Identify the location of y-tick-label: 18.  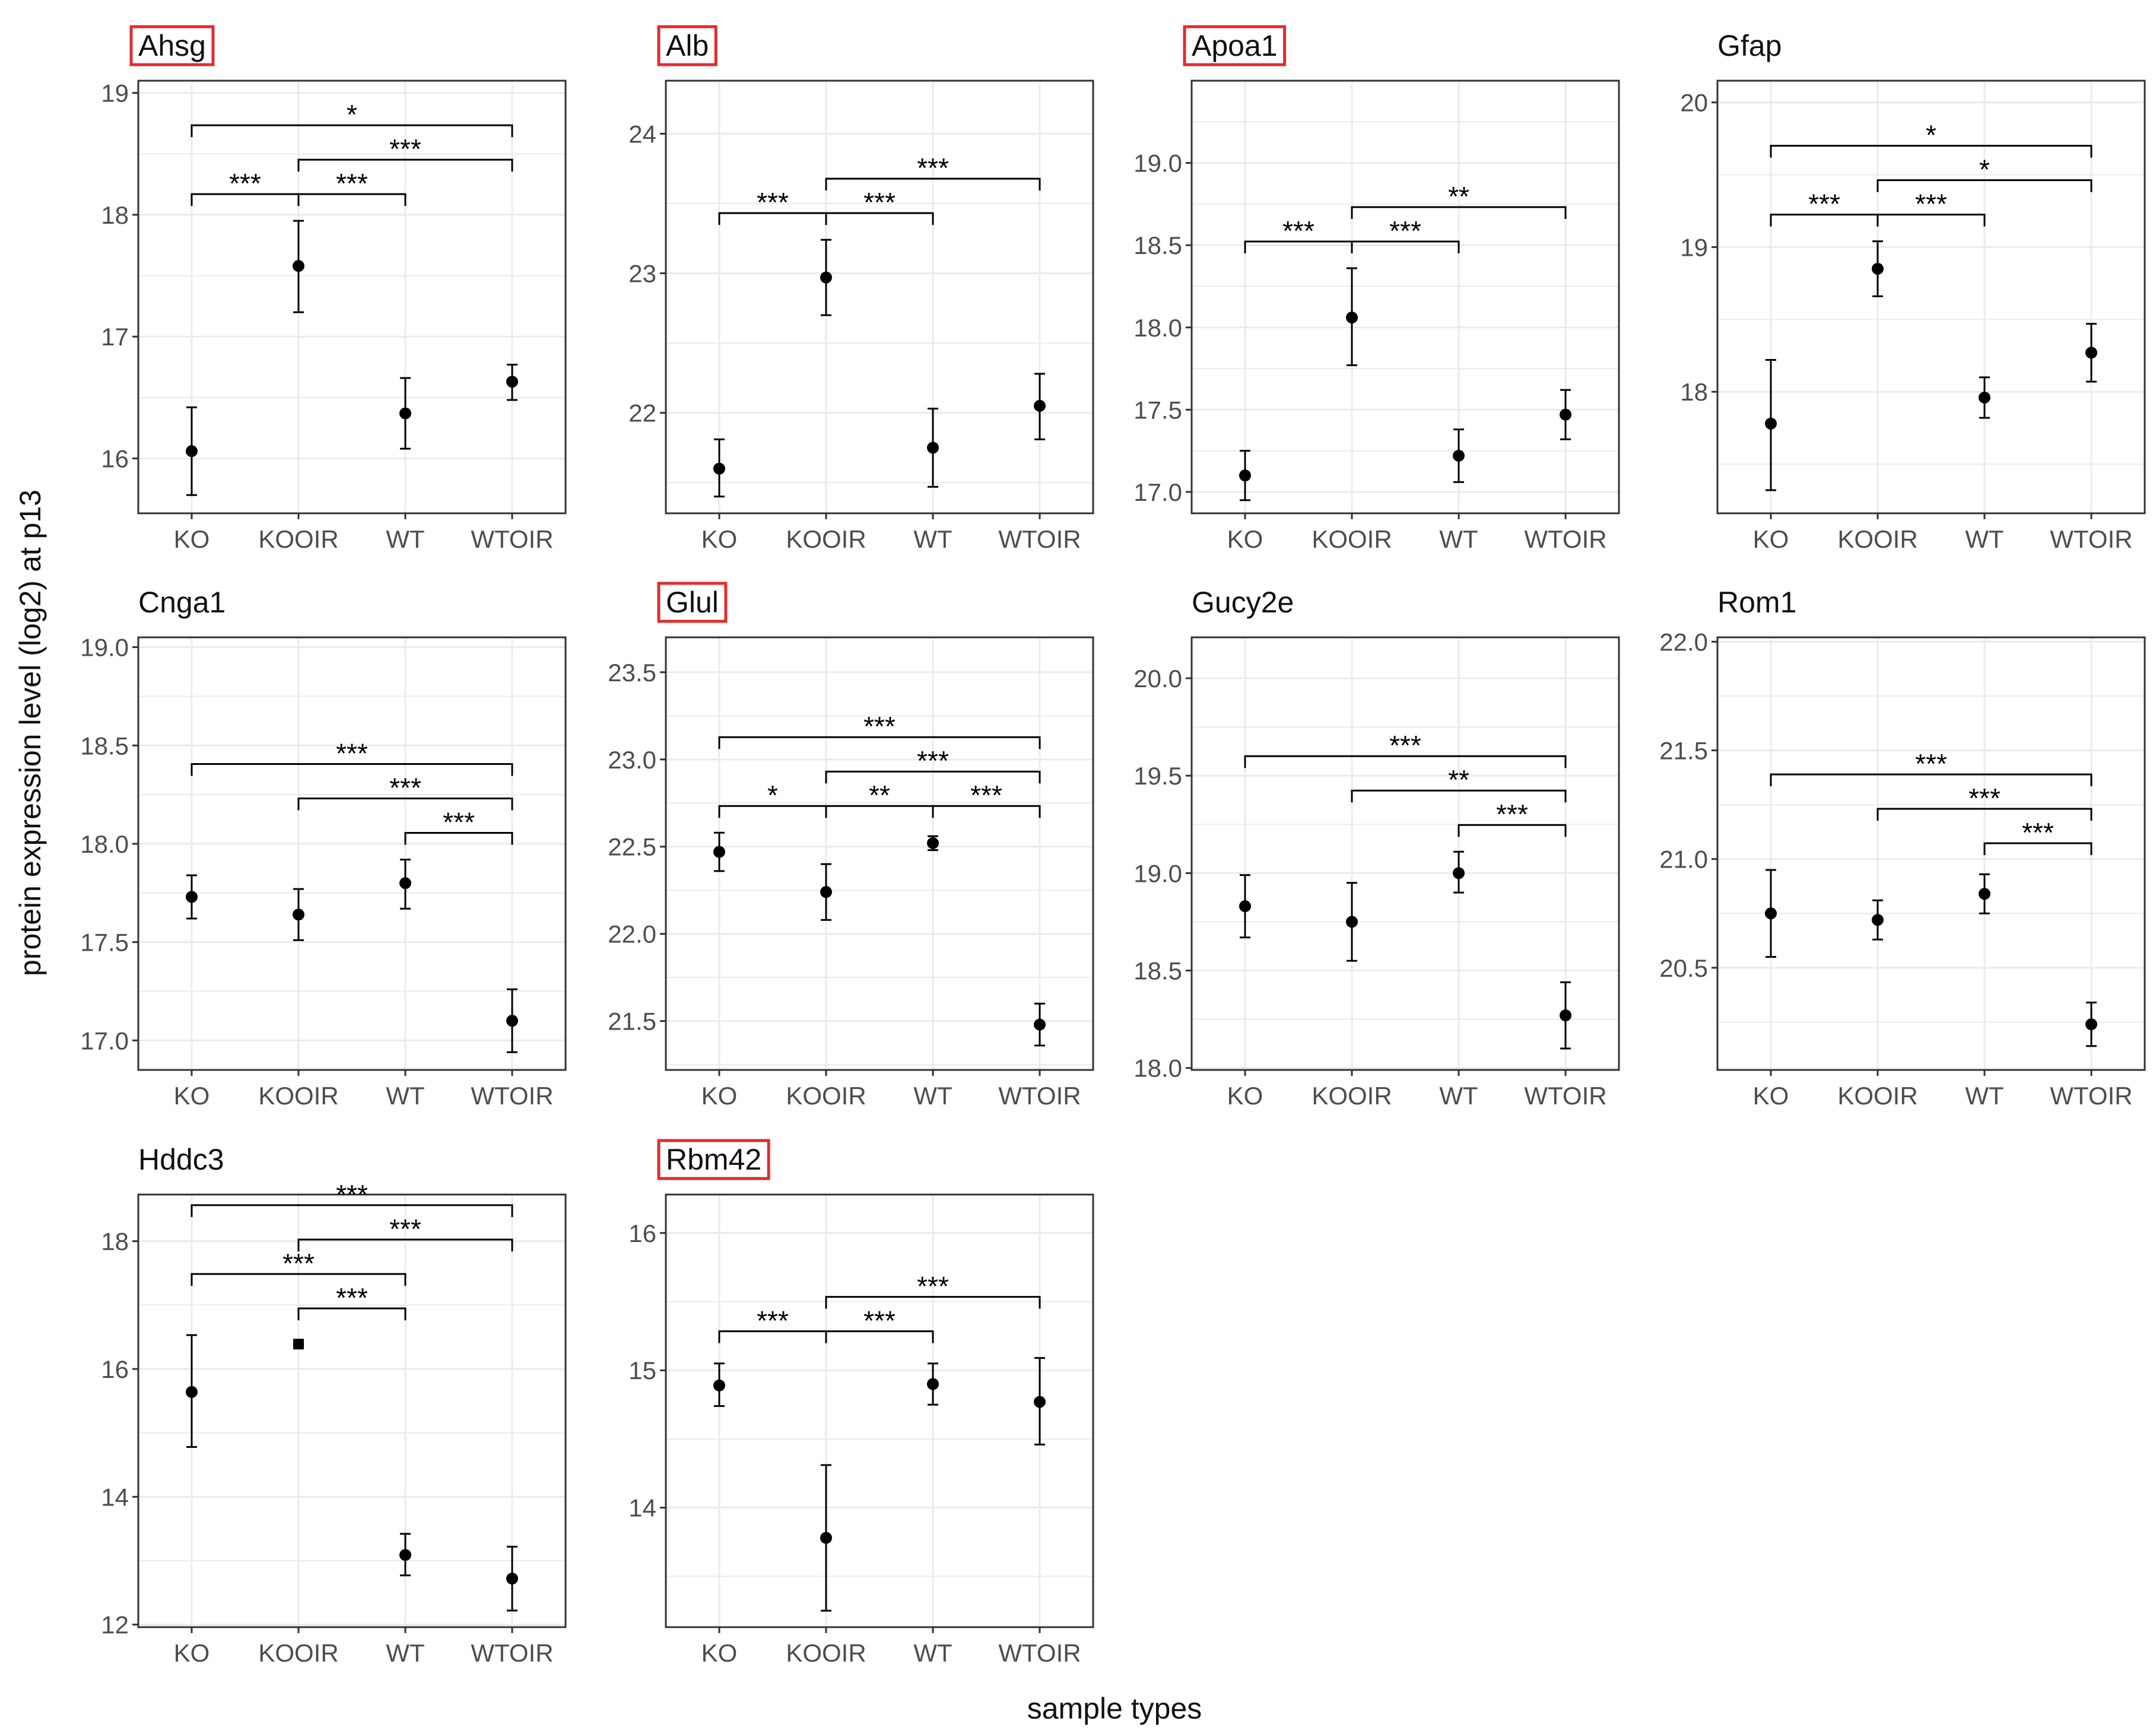
(115, 1242).